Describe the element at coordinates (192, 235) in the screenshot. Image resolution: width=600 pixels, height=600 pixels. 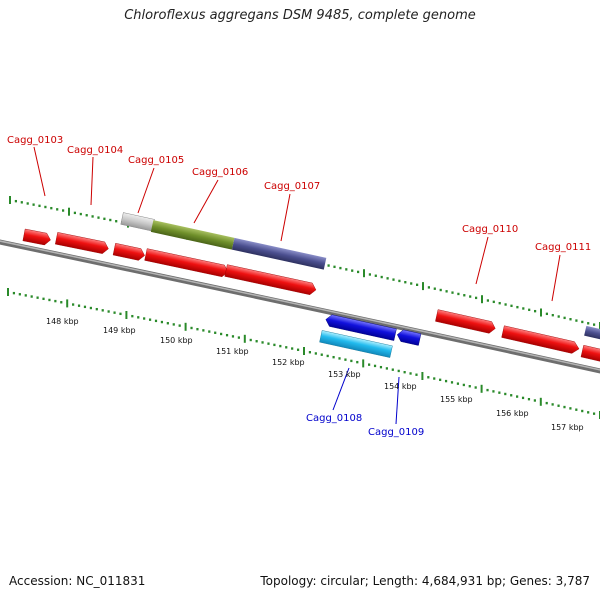
I see `gene-feature-olive` at that location.